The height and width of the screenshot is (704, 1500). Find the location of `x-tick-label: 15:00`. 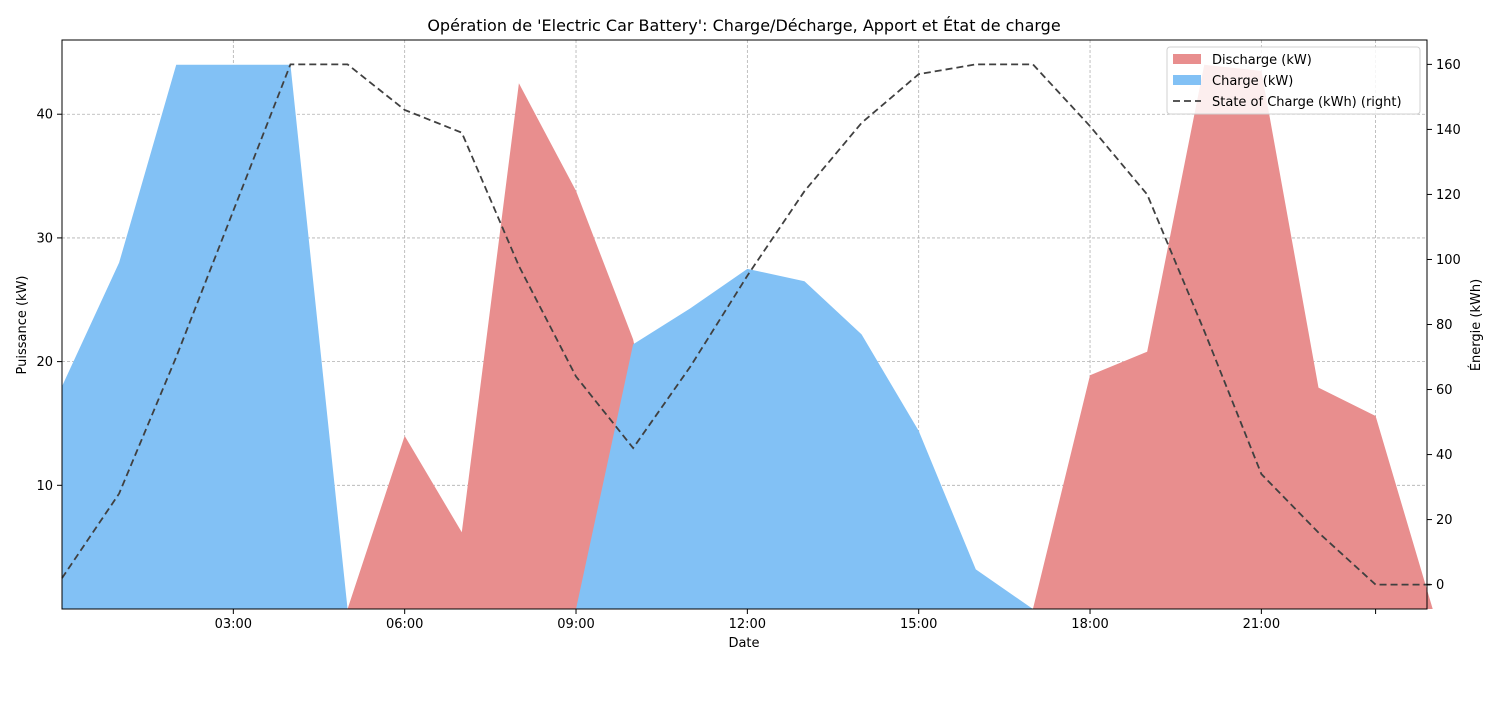

x-tick-label: 15:00 is located at coordinates (918, 624).